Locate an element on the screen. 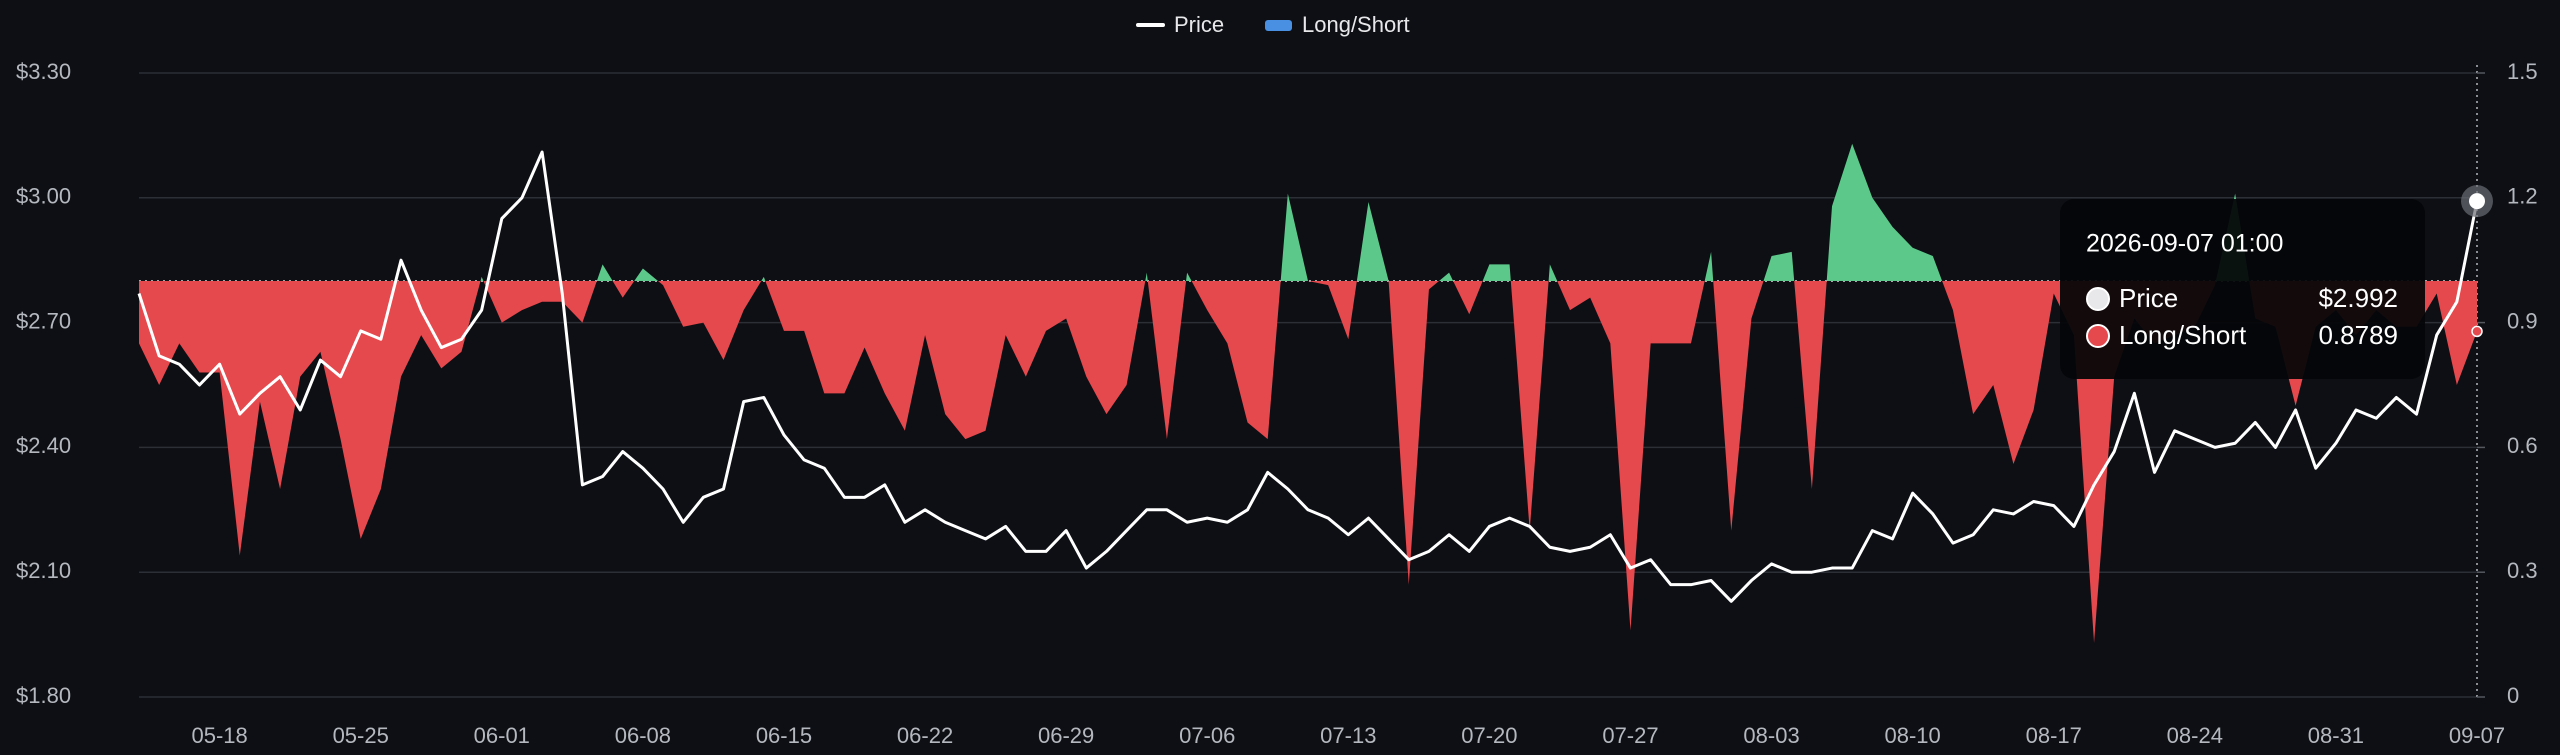 The image size is (2560, 755). hover-ratio-point is located at coordinates (2477, 331).